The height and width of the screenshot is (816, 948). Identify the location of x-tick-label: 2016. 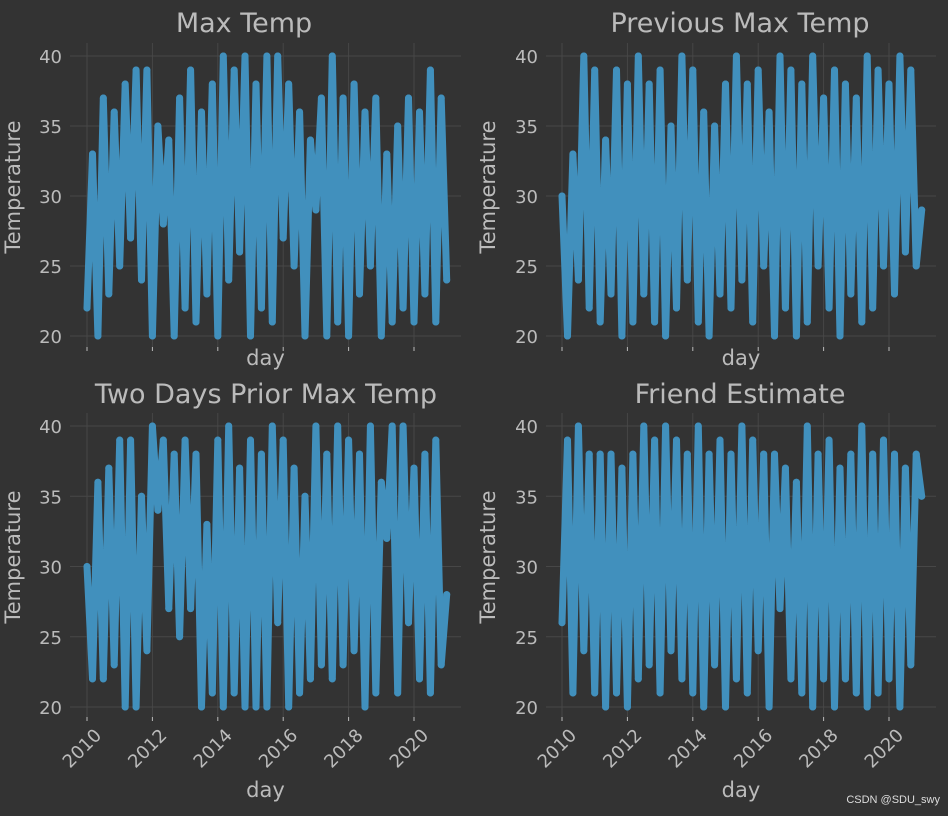
(278, 748).